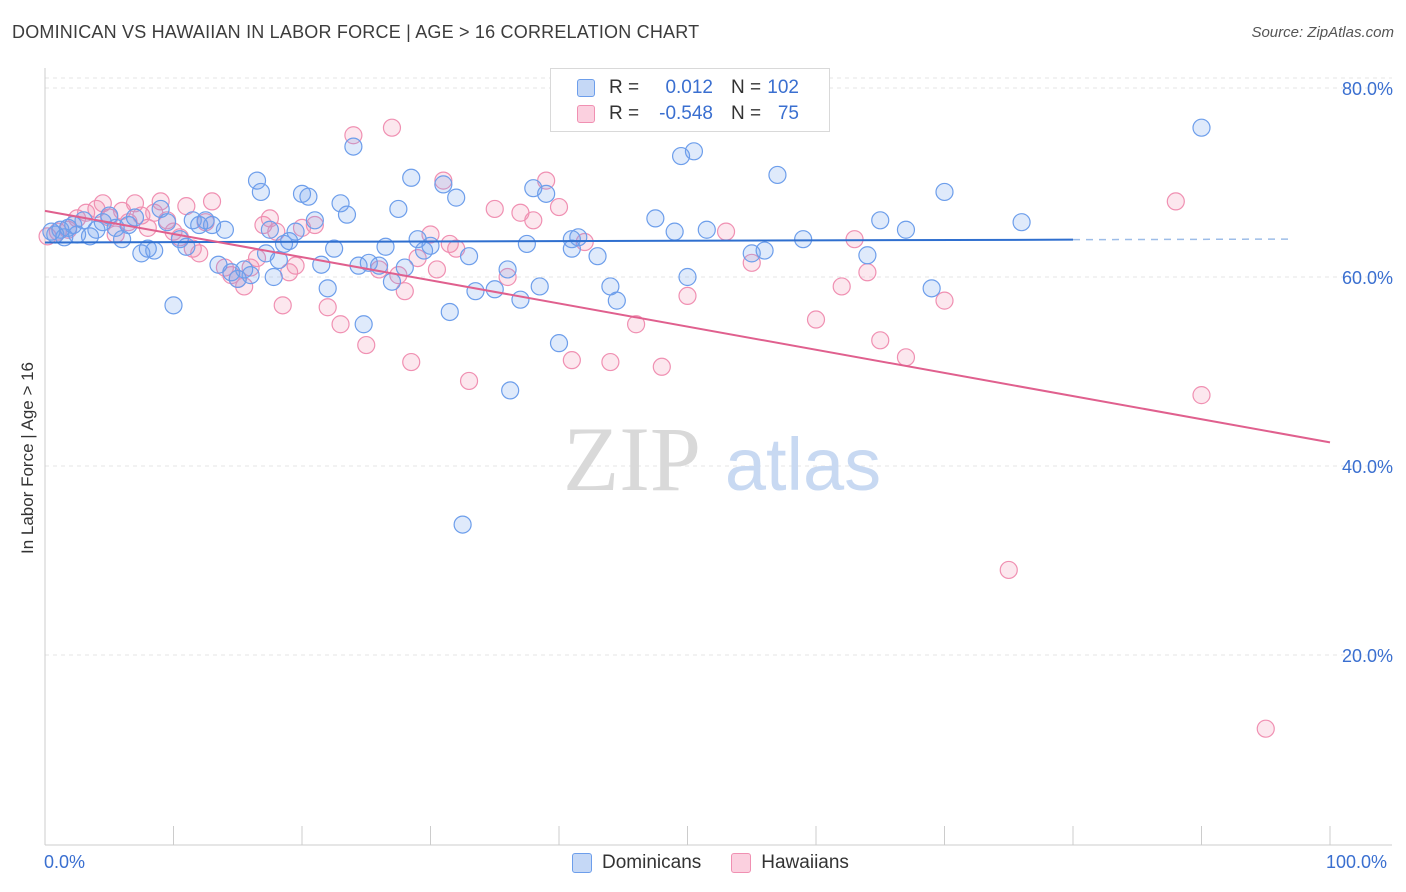  What do you see at coordinates (1367, 467) in the screenshot?
I see `y-tick-label: 40.0%` at bounding box center [1367, 467].